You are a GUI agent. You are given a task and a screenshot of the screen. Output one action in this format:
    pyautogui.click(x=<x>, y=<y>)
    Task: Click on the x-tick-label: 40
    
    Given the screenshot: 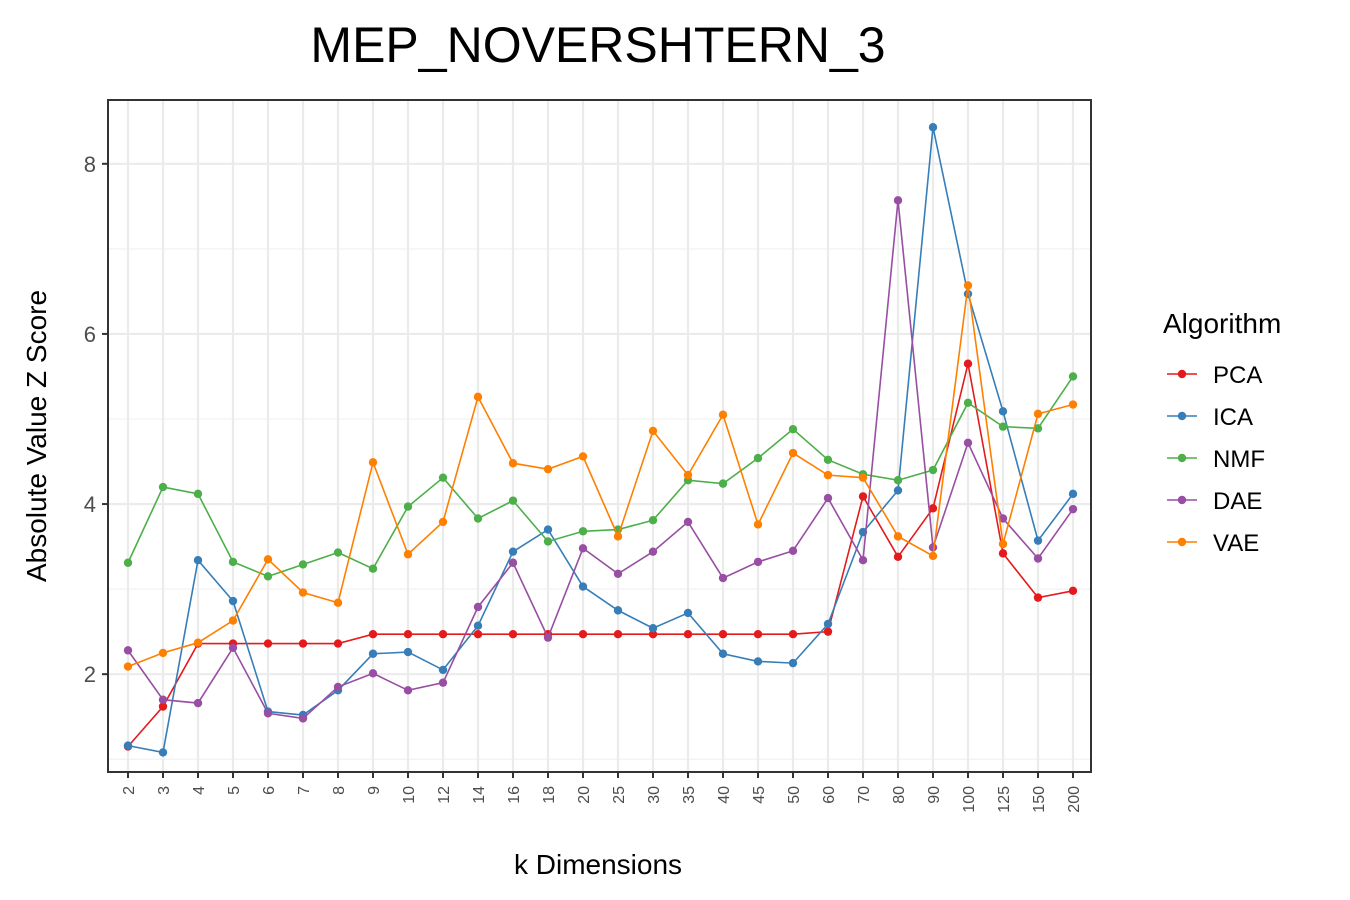 What is the action you would take?
    pyautogui.click(x=724, y=795)
    